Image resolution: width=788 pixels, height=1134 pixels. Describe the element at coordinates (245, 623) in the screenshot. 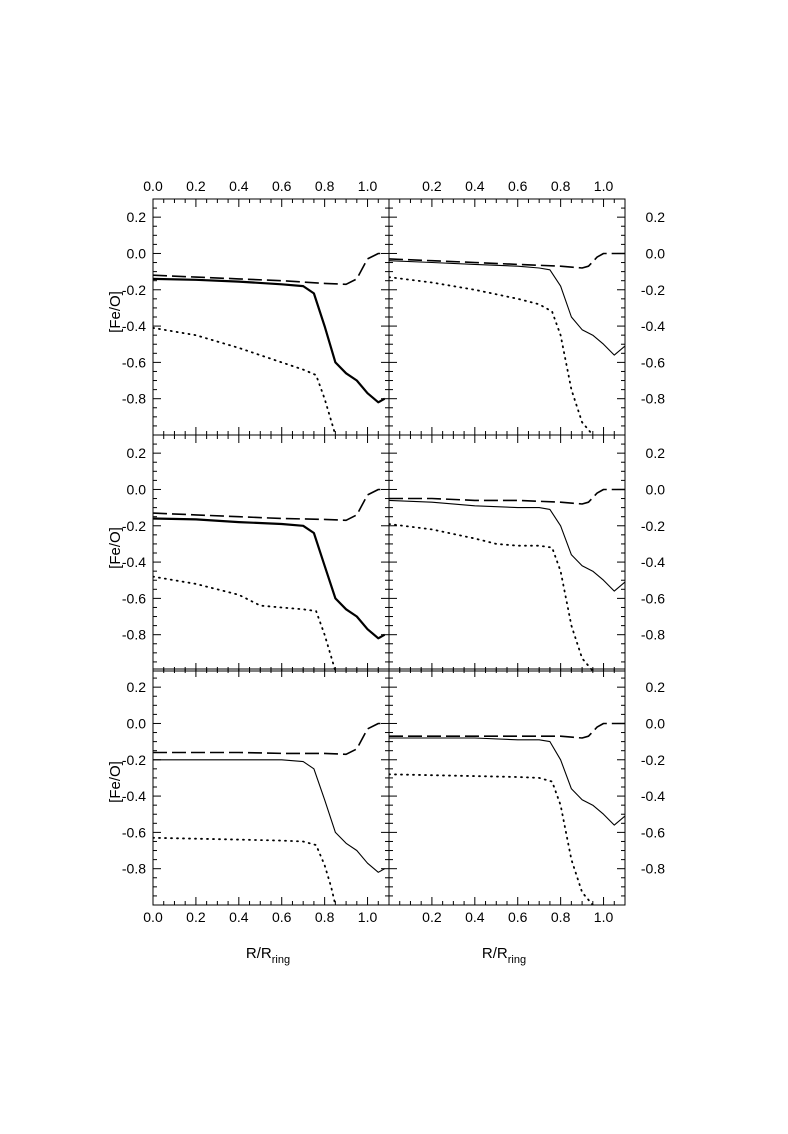

I see `series-dotted-r2-c1` at that location.